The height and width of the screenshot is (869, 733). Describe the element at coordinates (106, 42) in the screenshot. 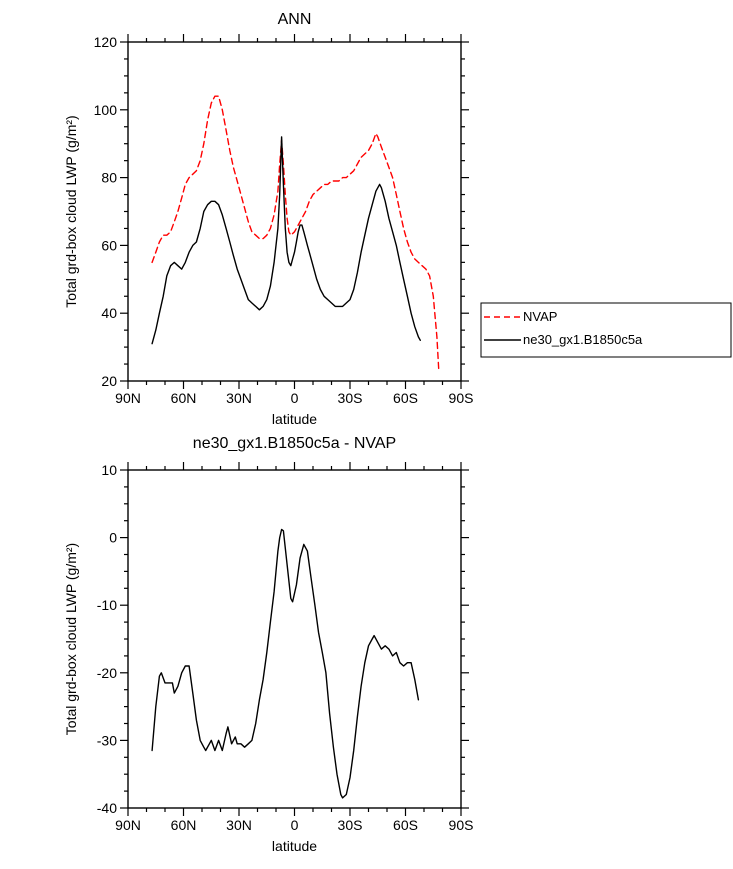

I see `y-tick-label: 120` at that location.